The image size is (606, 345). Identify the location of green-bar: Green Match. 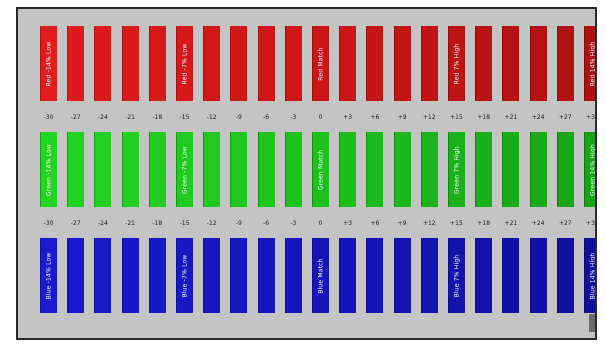
(320, 169).